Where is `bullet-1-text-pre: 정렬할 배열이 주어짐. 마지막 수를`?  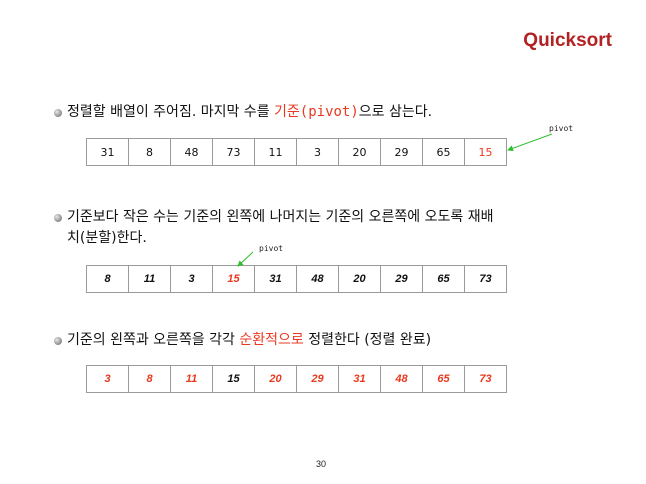
bullet-1-text-pre: 정렬할 배열이 주어짐. 마지막 수를 is located at coordinates (171, 112).